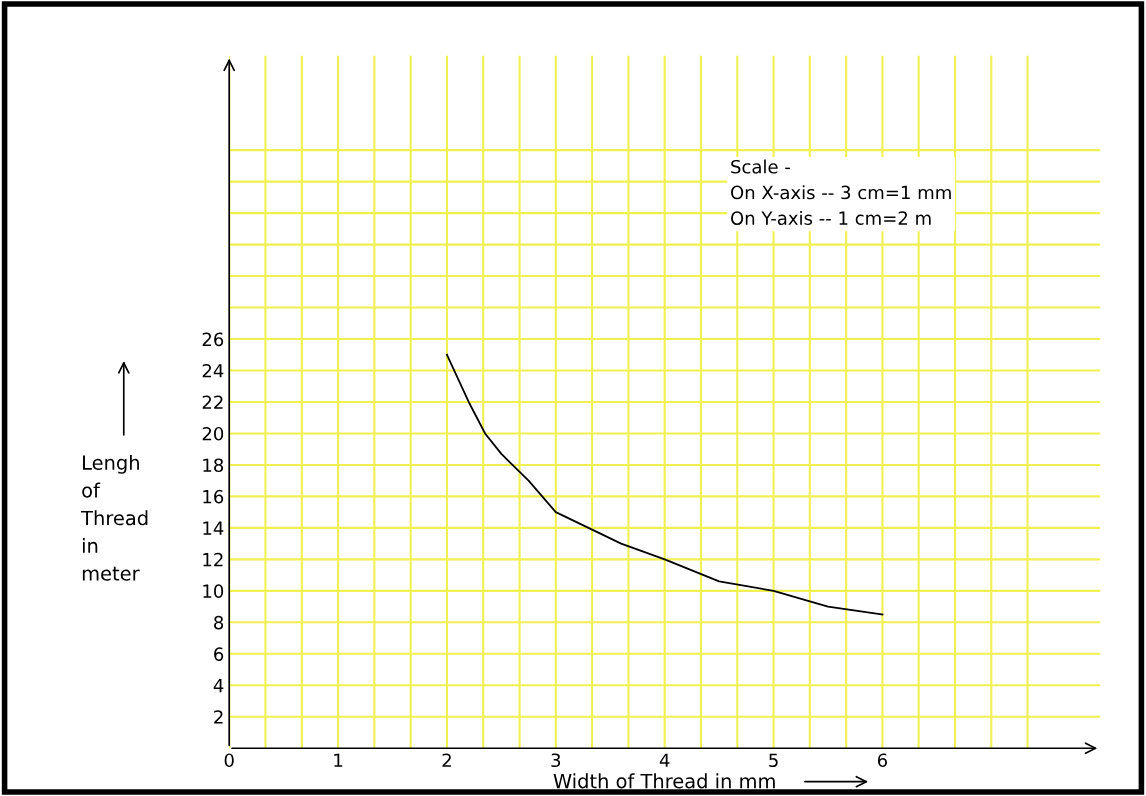  What do you see at coordinates (213, 465) in the screenshot?
I see `y-tick-label: 18` at bounding box center [213, 465].